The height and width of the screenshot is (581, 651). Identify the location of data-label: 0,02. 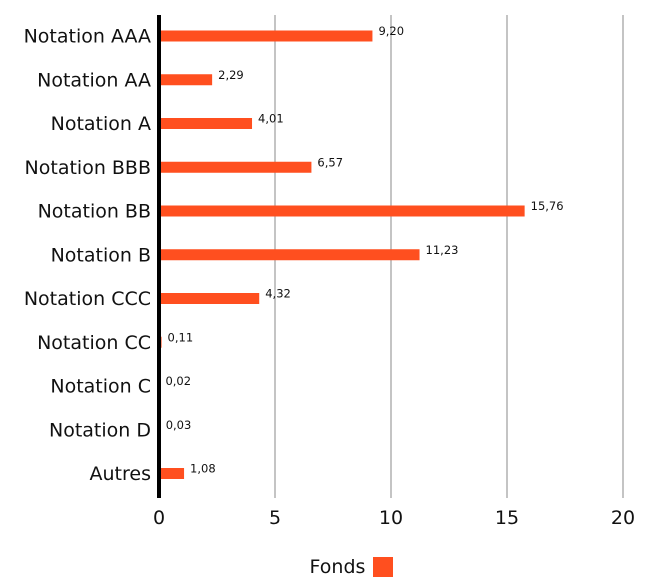
(178, 381).